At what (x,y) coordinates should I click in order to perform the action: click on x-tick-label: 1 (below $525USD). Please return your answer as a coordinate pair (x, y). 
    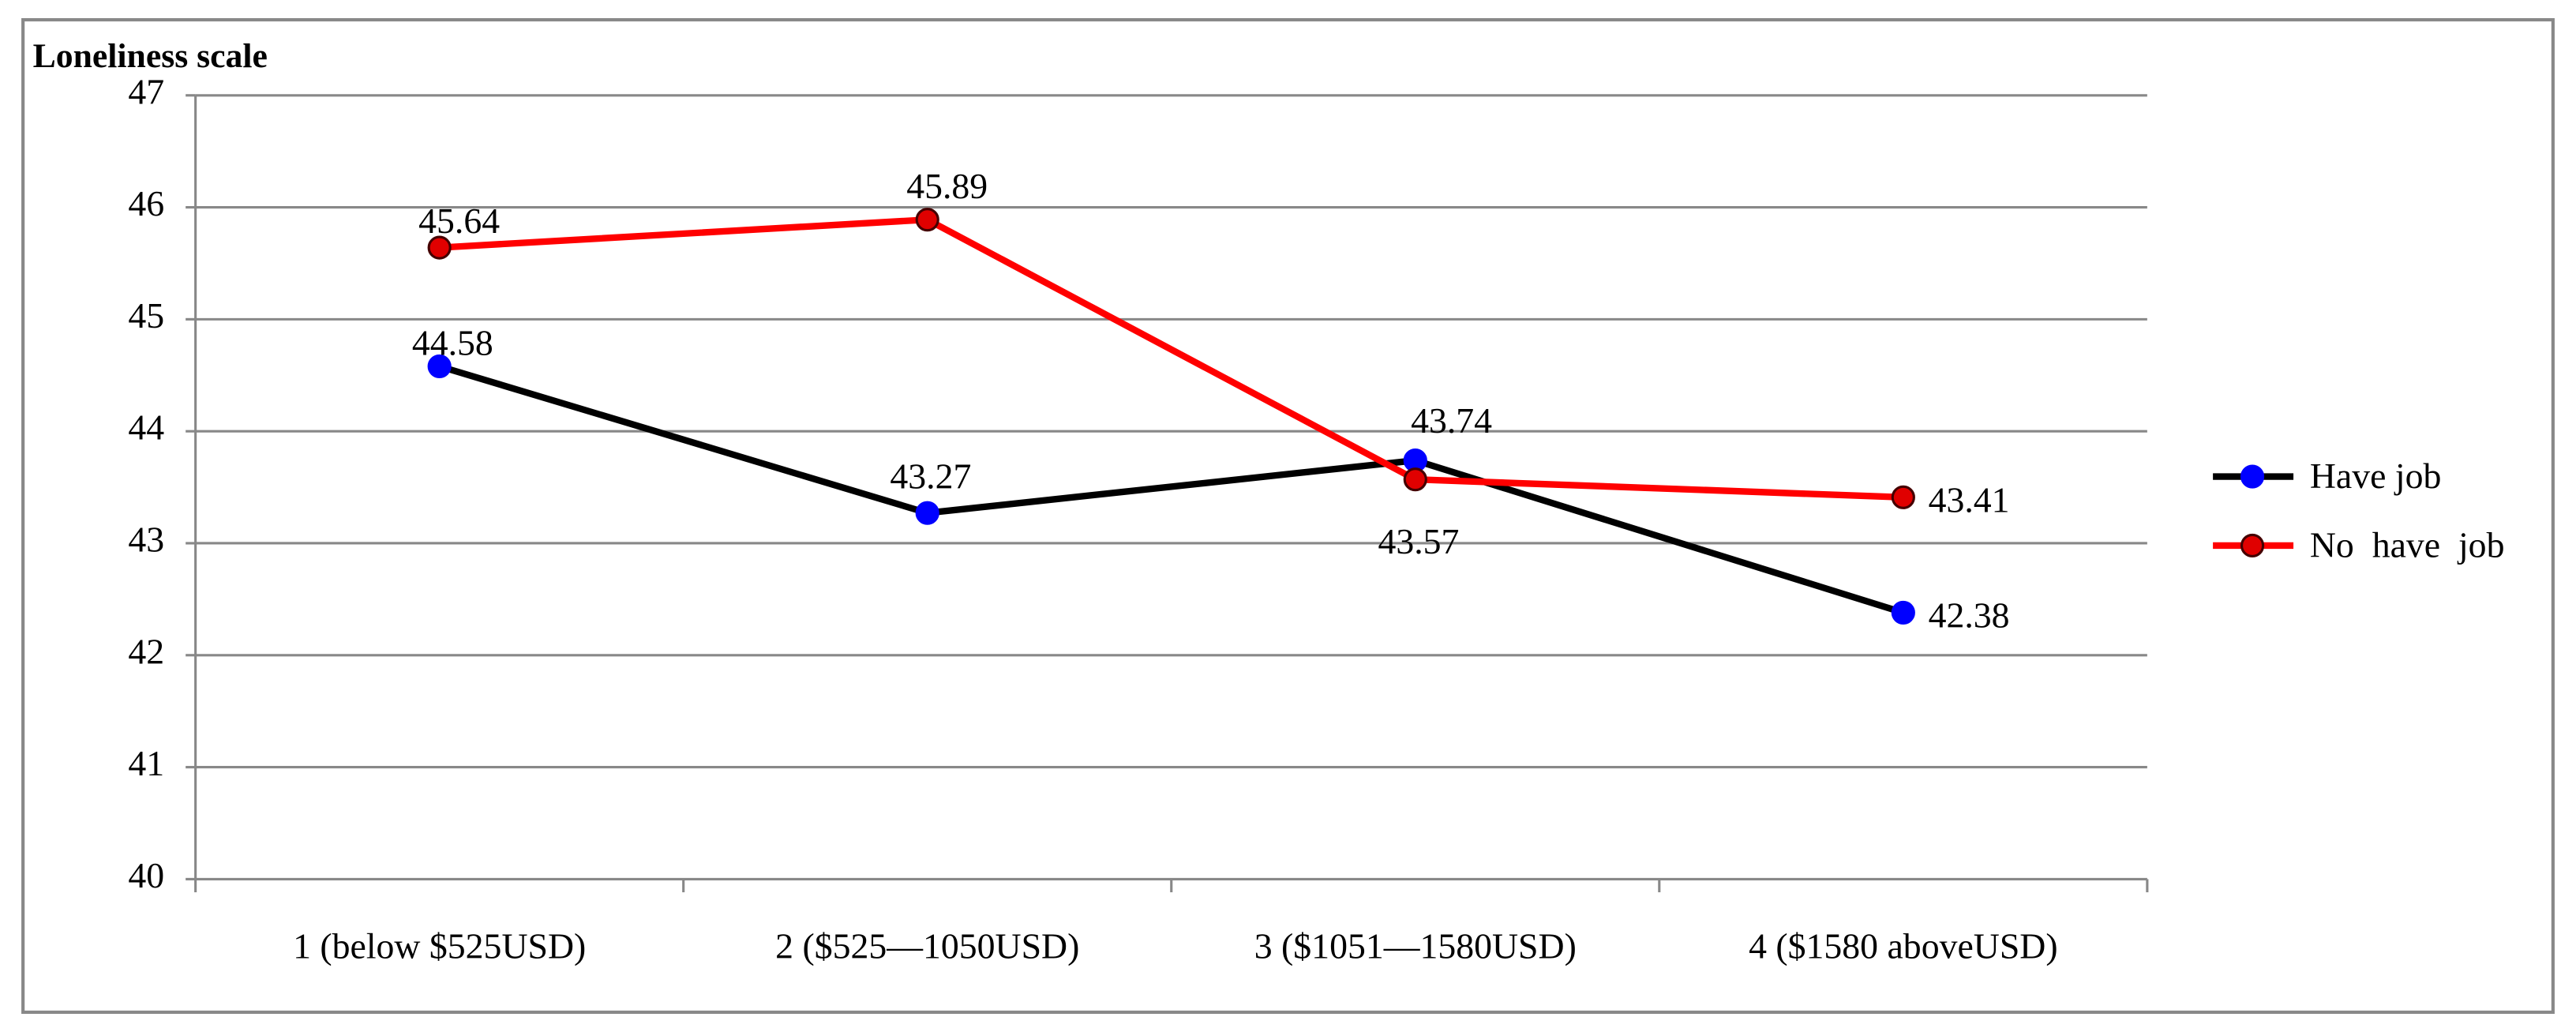
    Looking at the image, I should click on (440, 946).